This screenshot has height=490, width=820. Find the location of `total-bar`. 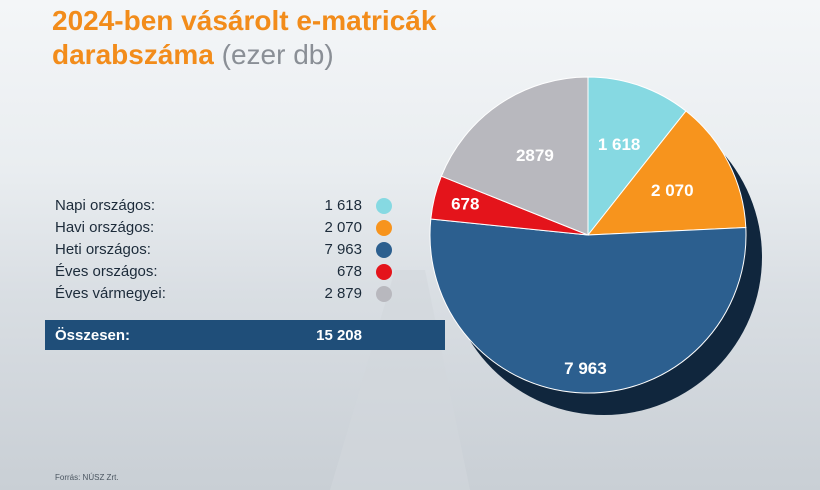

total-bar is located at coordinates (245, 335).